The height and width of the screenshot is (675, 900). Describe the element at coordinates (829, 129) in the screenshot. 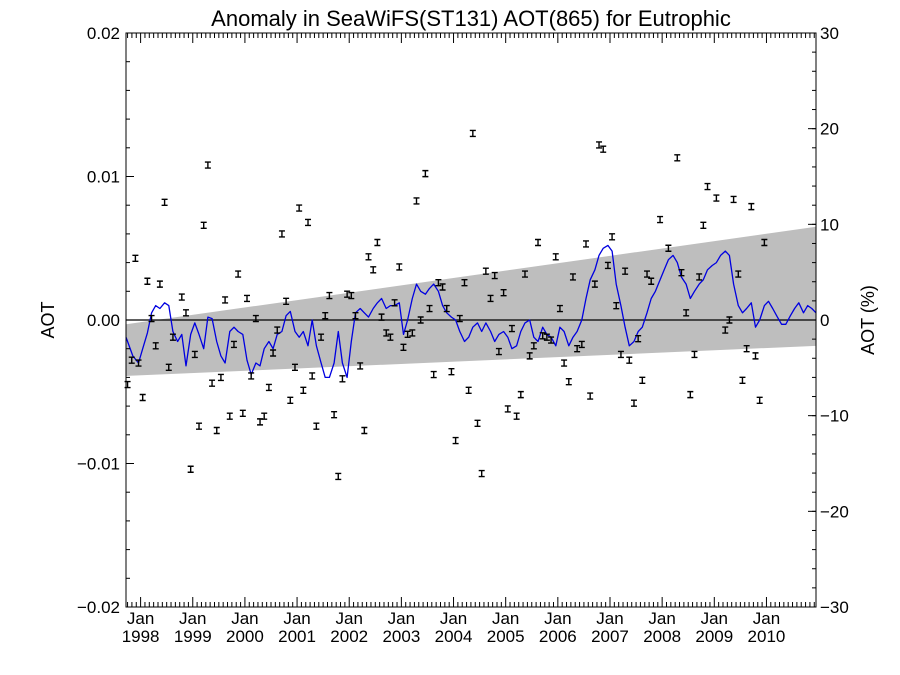

I see `y-right-tick-label: 20` at that location.